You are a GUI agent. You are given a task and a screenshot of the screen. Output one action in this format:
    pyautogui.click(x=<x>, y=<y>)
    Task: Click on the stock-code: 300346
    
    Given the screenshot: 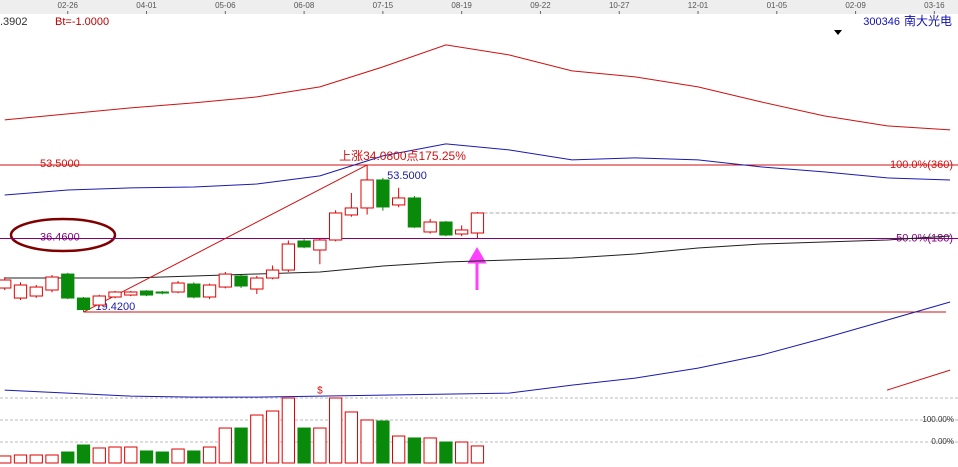 What is the action you would take?
    pyautogui.click(x=881, y=22)
    